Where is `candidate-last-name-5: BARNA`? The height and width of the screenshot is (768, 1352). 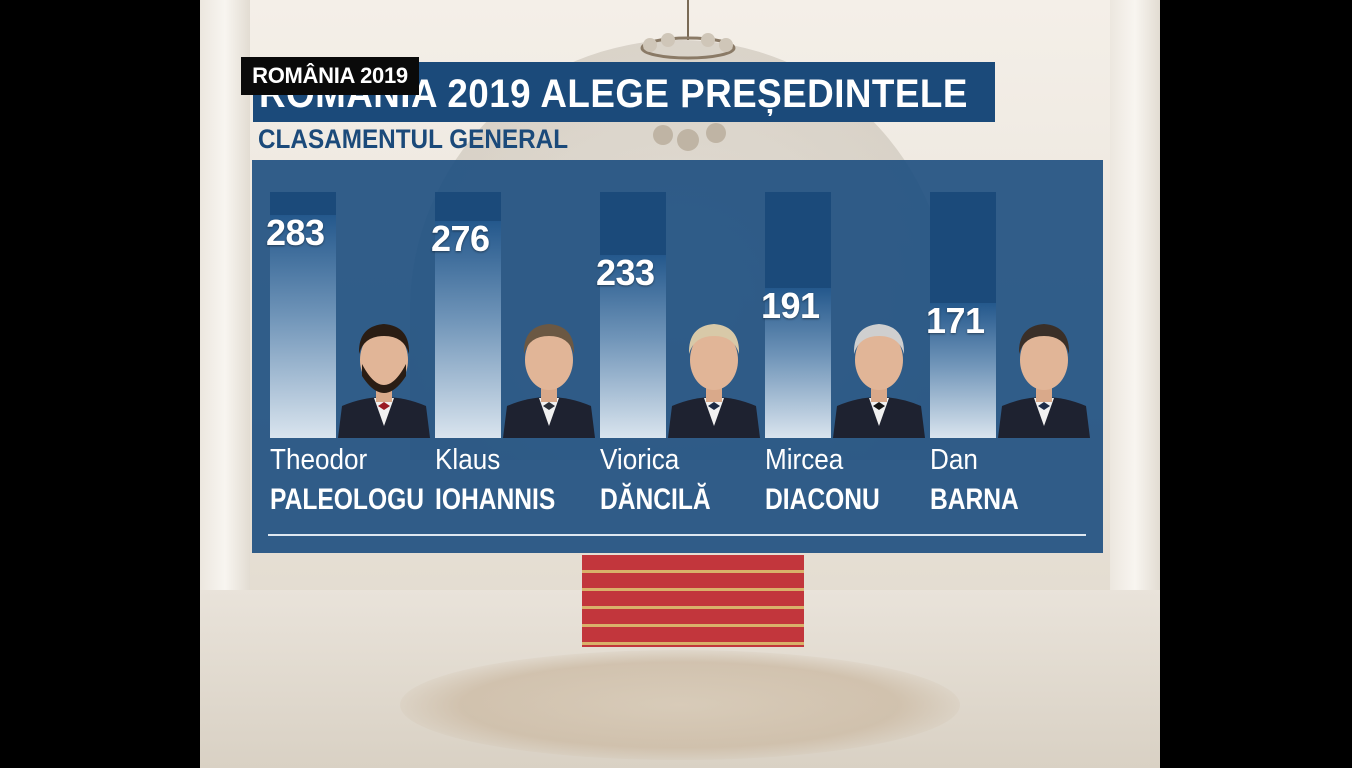 candidate-last-name-5: BARNA is located at coordinates (974, 499).